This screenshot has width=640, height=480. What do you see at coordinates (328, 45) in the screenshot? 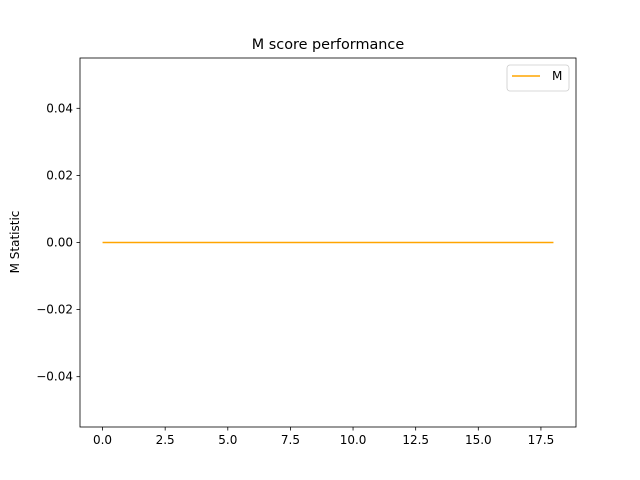
I see `chart-title: M score performance` at bounding box center [328, 45].